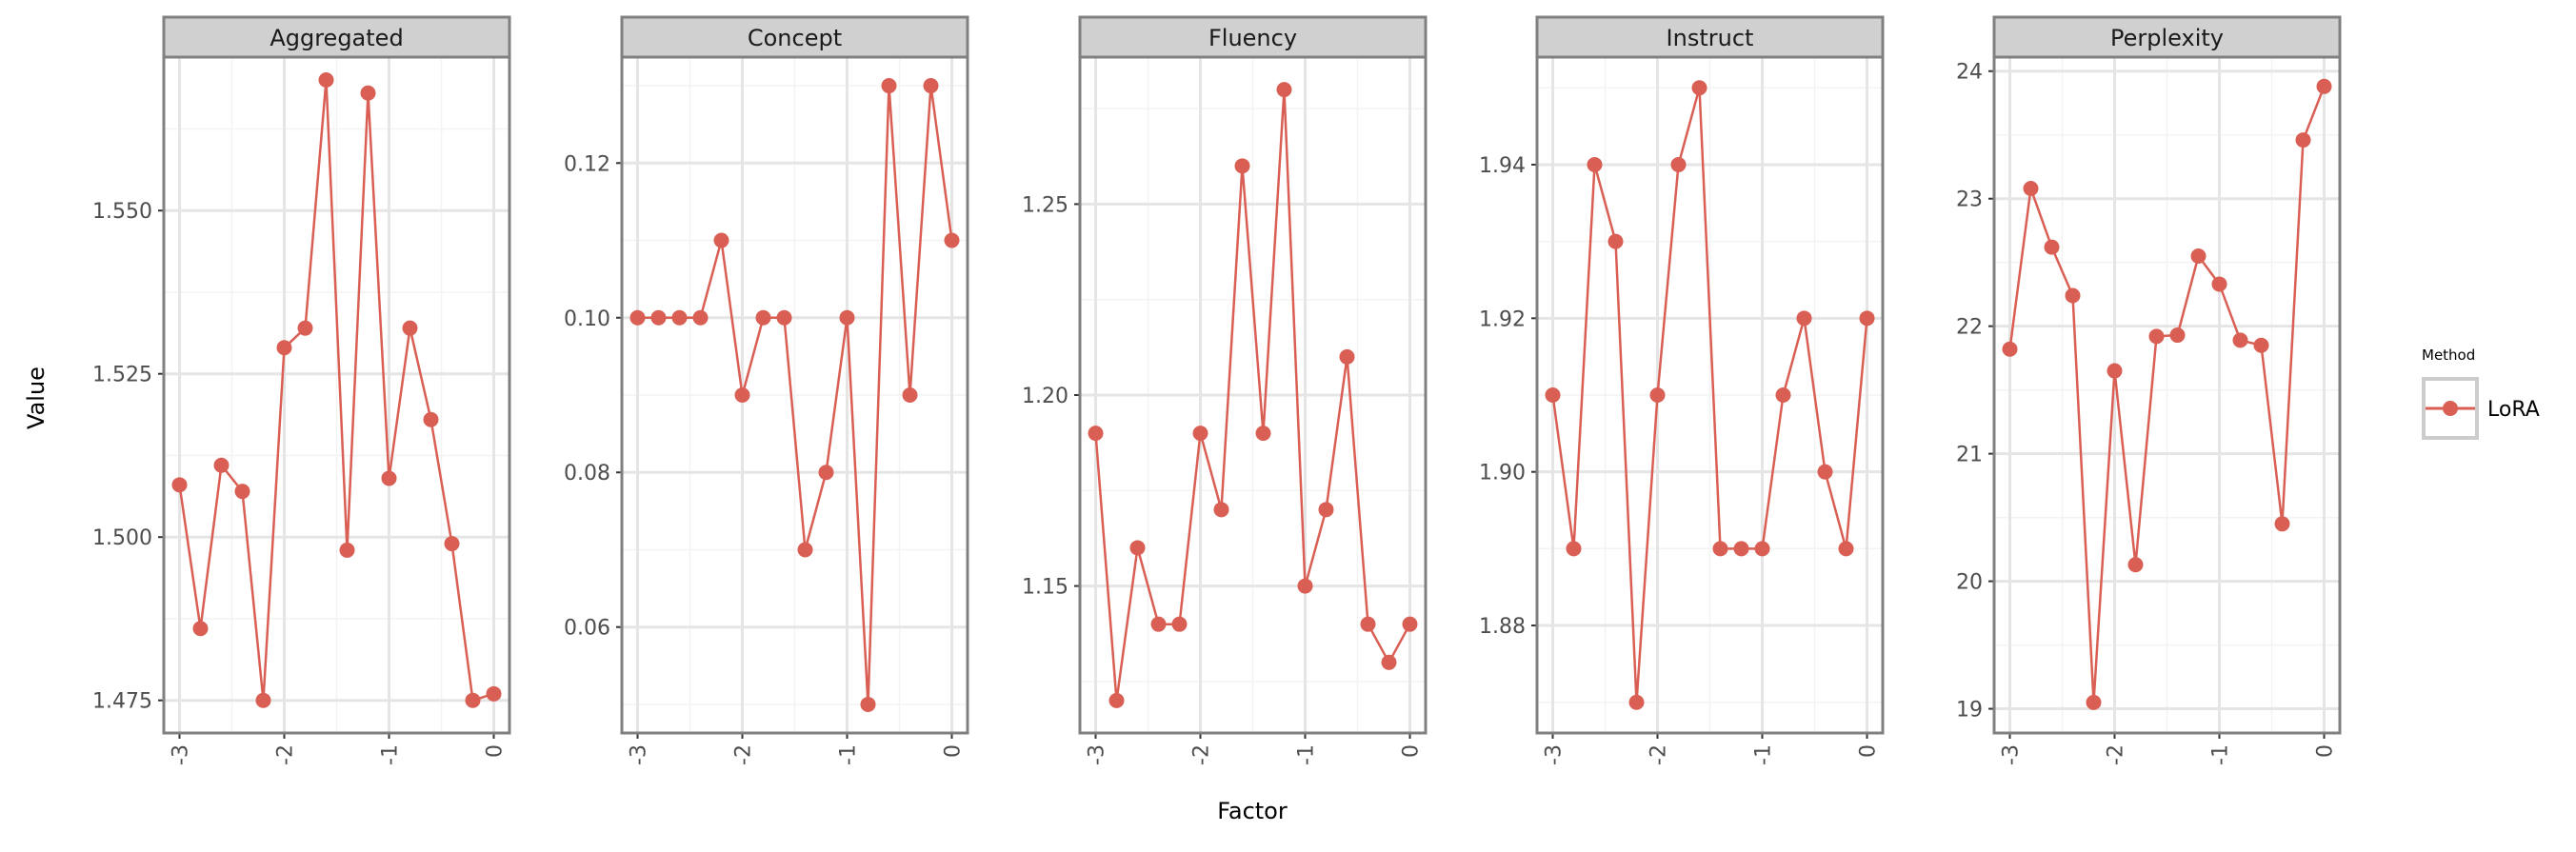  I want to click on facet-concept: Concept 0.06 0.08 0.10 0.12 -3 -2 -1 0, so click(767, 390).